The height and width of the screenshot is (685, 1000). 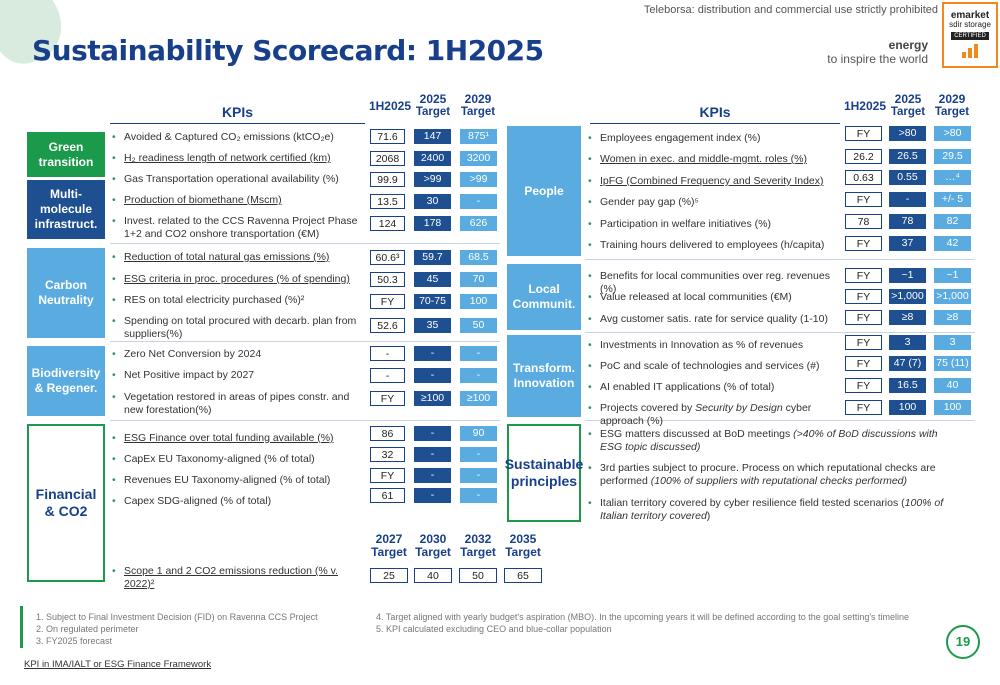 What do you see at coordinates (387, 279) in the screenshot?
I see `value-cell: 50.3` at bounding box center [387, 279].